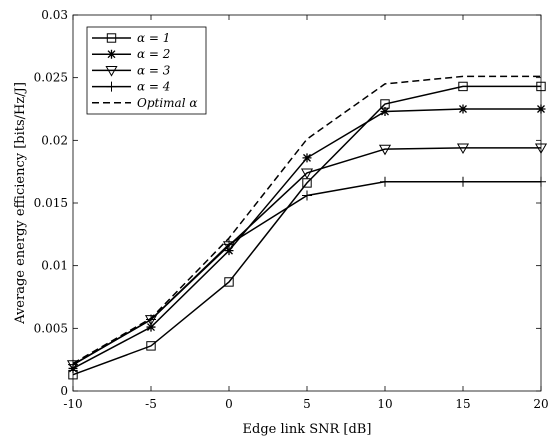  Describe the element at coordinates (51, 78) in the screenshot. I see `y-tick-label: 0.025` at that location.